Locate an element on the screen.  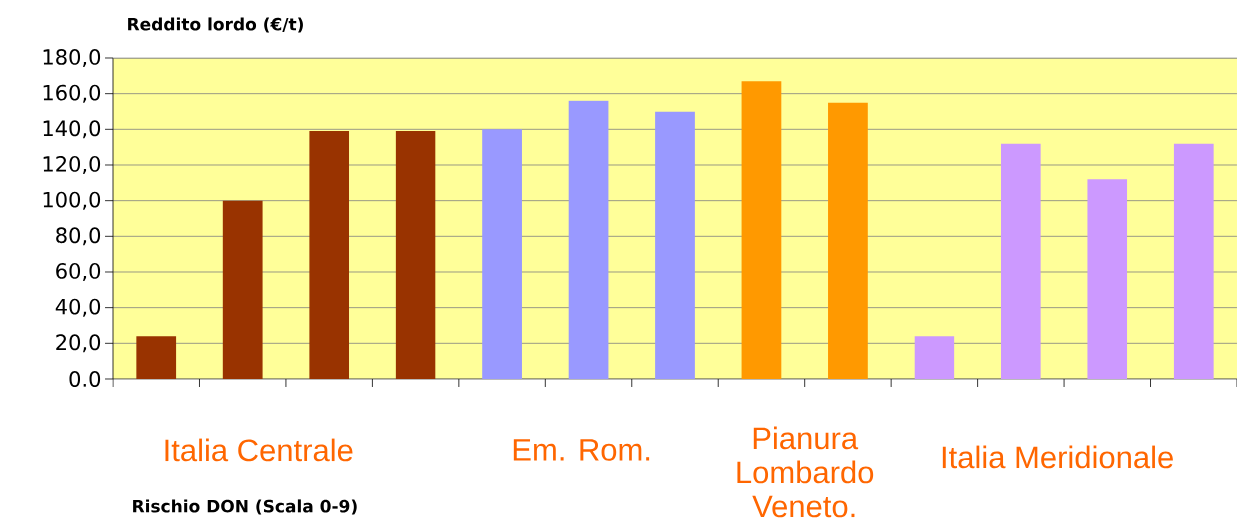
y-tick-label: 20,0 is located at coordinates (78, 343).